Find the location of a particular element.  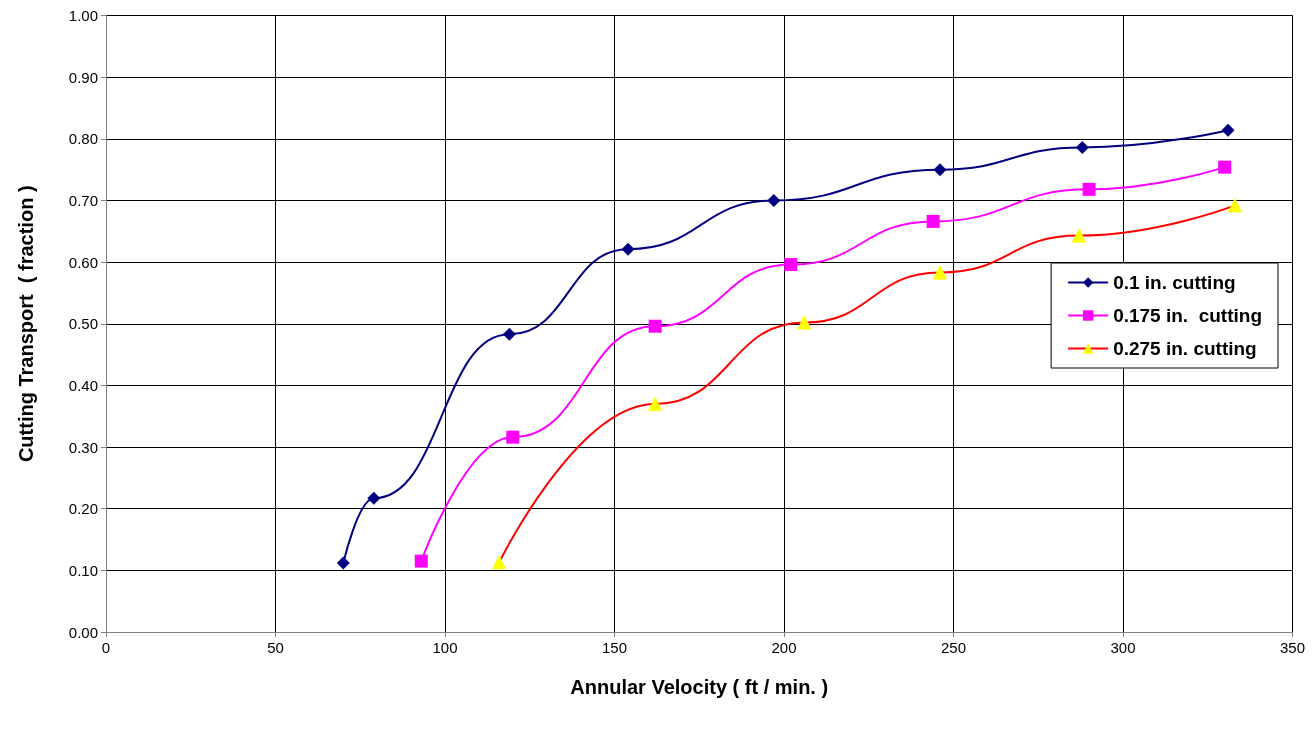

legend-label: 0.175 in. cutting is located at coordinates (1188, 315).